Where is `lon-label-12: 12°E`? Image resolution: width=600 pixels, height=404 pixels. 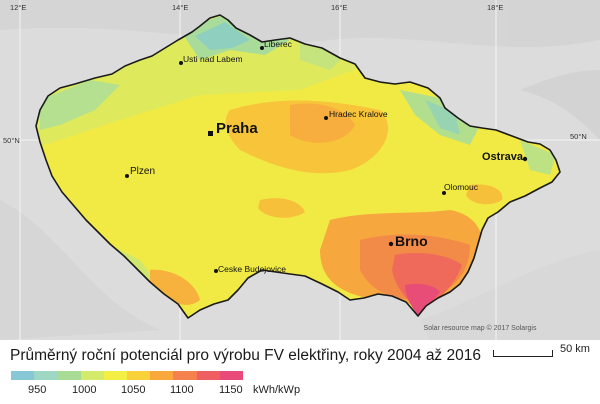 lon-label-12: 12°E is located at coordinates (18, 7).